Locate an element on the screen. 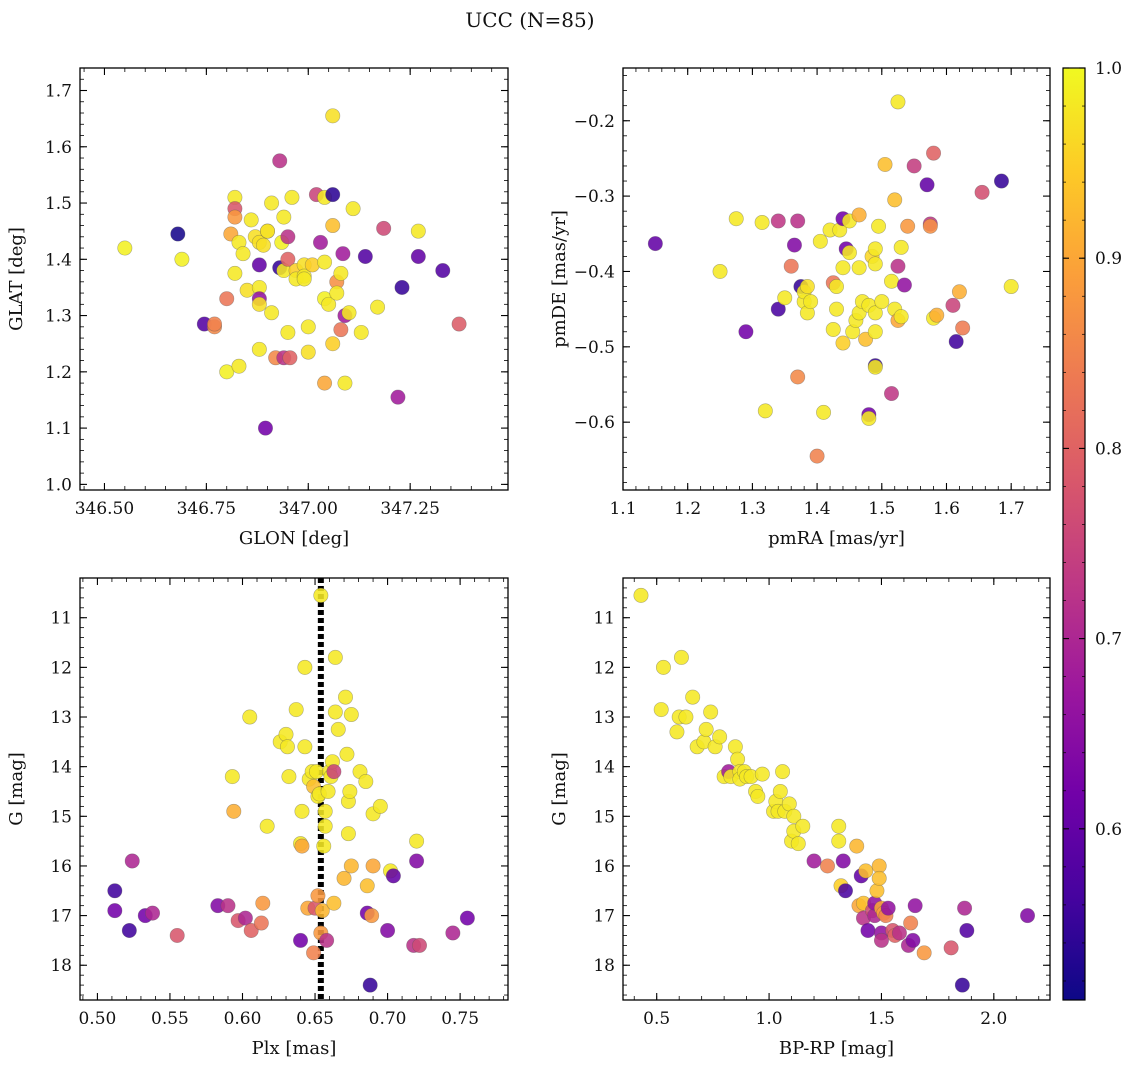 Image resolution: width=1136 pixels, height=1067 pixels. y-tick-label: 16 is located at coordinates (604, 867).